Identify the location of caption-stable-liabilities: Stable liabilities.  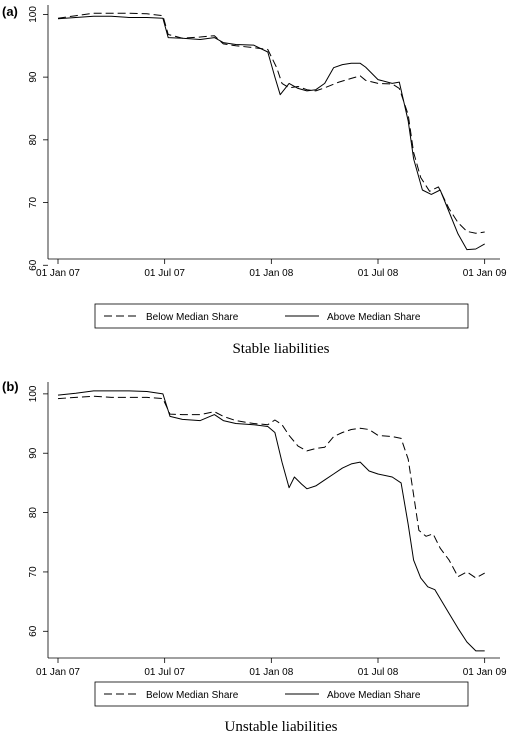
(280, 349).